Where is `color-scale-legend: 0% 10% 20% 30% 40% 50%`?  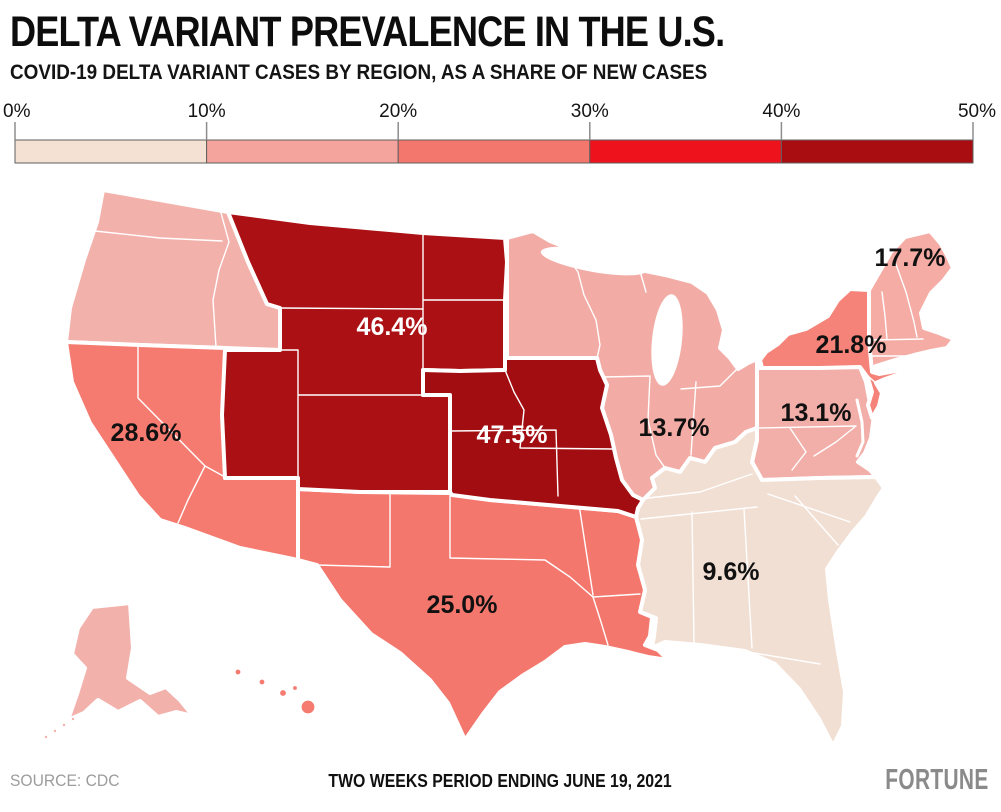 color-scale-legend: 0% 10% 20% 30% 40% 50% is located at coordinates (499, 132).